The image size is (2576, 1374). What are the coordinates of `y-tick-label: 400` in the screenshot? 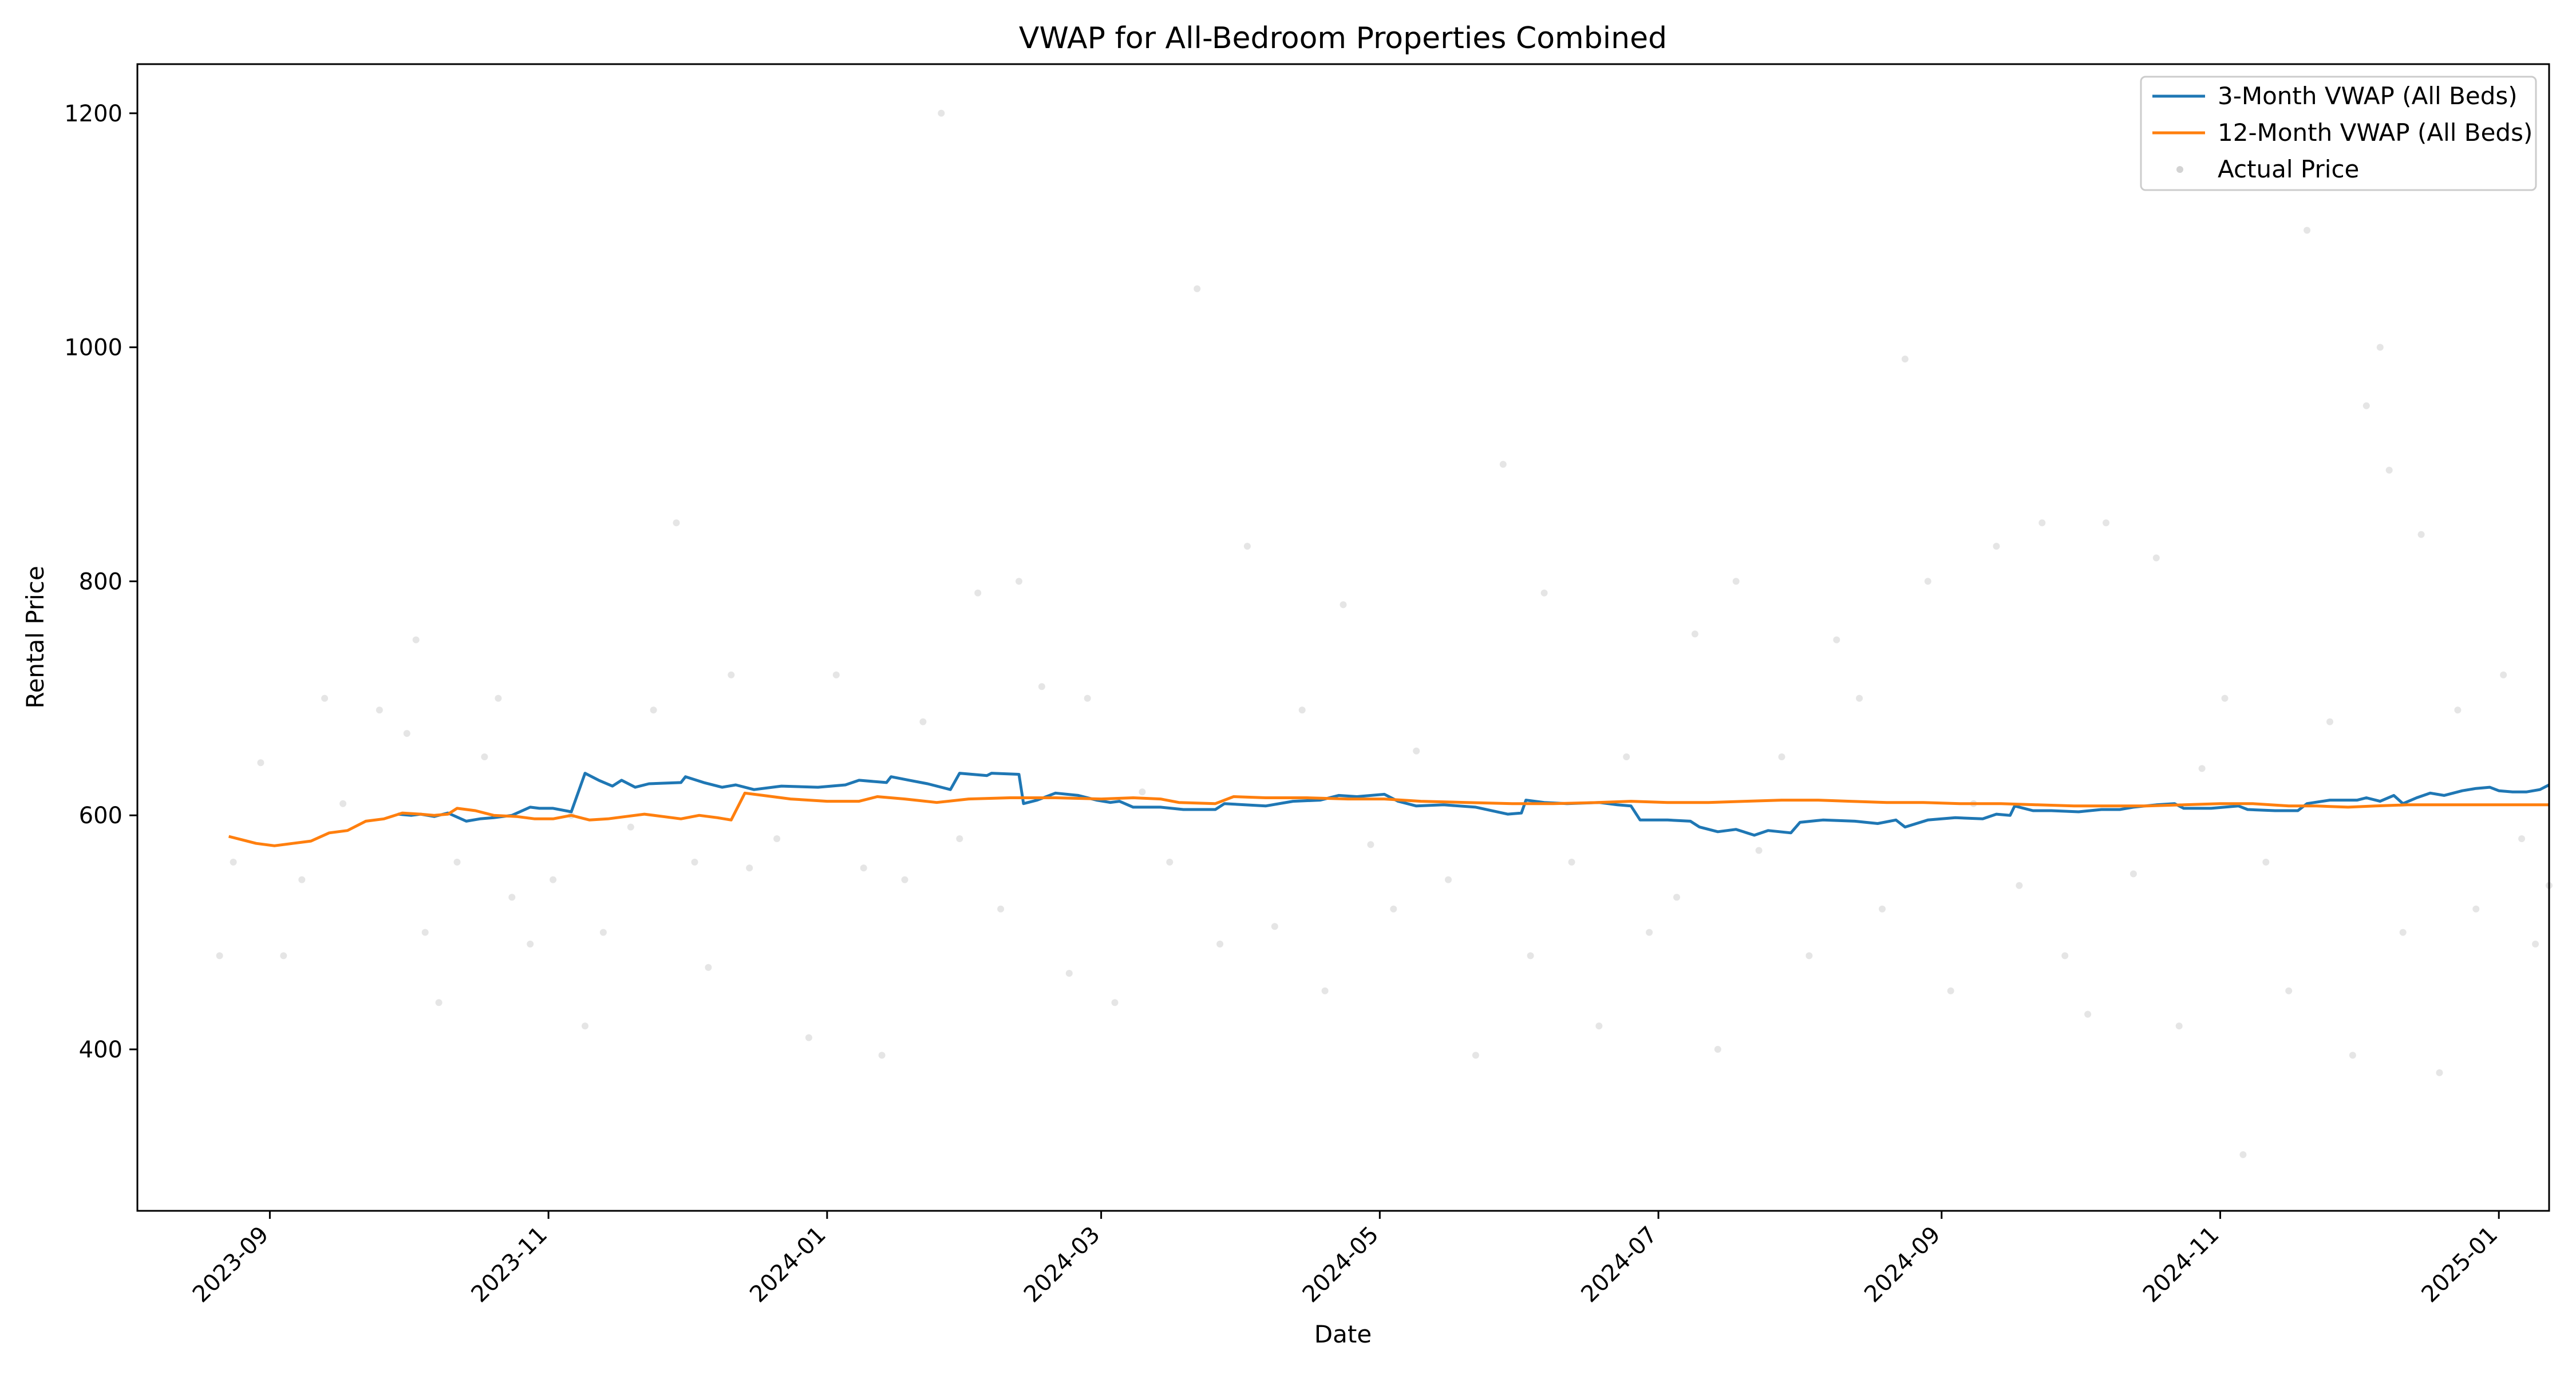 It's located at (101, 1050).